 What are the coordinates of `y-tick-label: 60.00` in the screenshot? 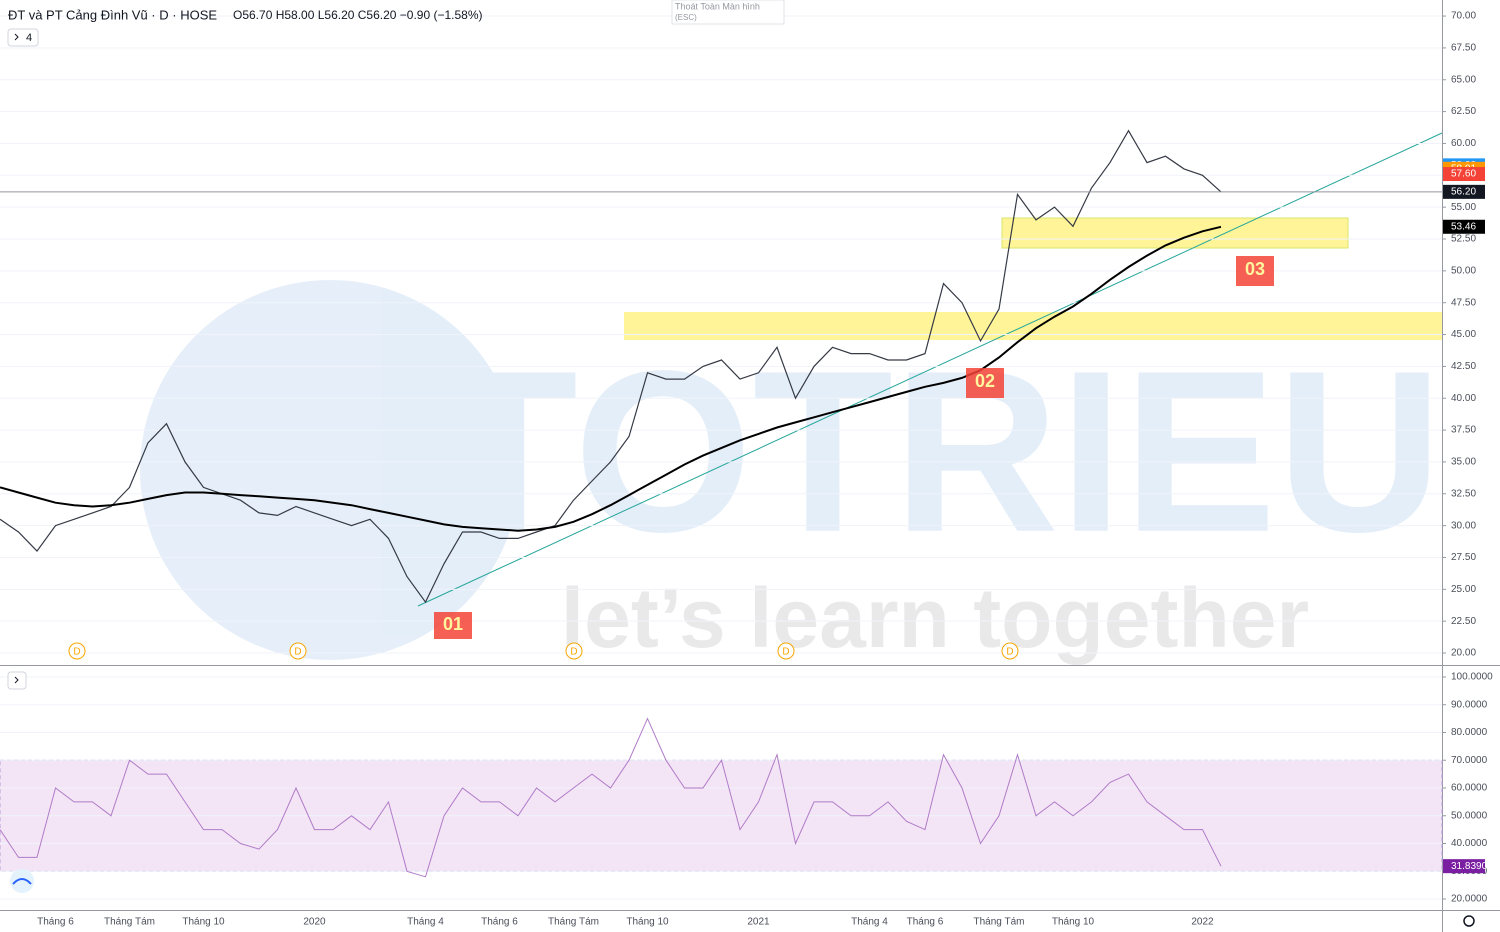 It's located at (1463, 143).